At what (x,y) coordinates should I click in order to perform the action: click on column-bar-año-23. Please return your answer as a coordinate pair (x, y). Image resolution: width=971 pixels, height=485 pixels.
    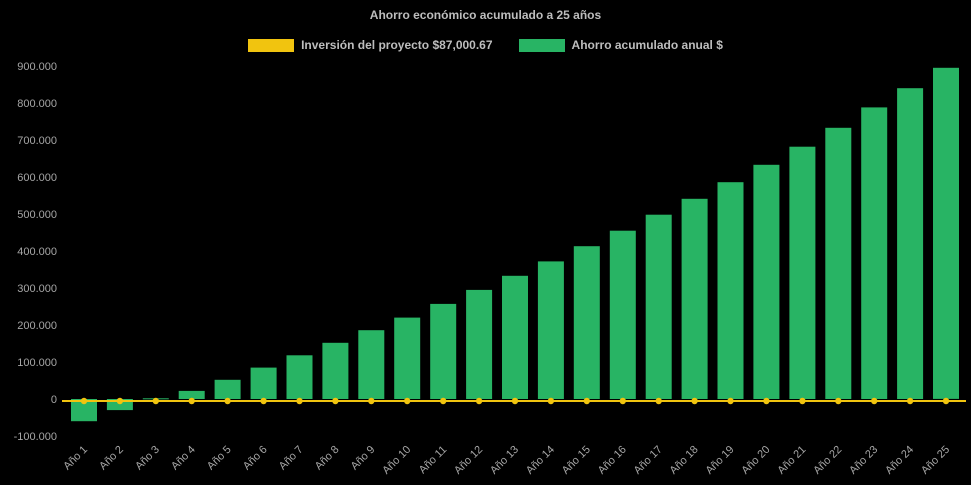
    Looking at the image, I should click on (874, 253).